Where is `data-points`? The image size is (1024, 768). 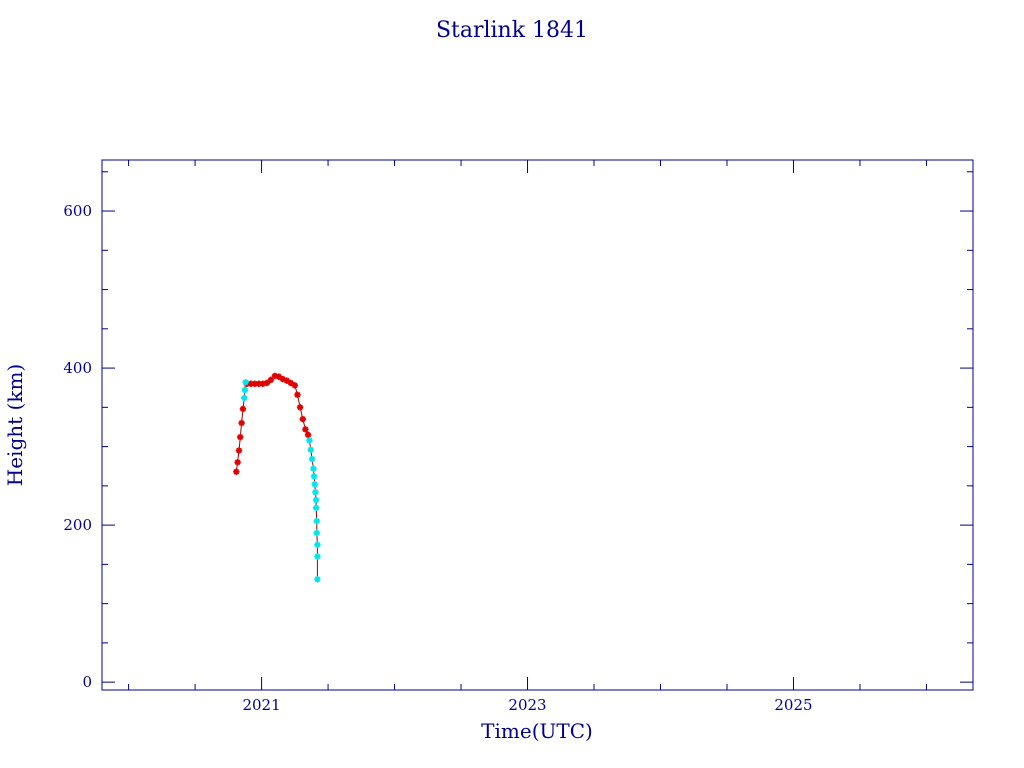
data-points is located at coordinates (277, 477).